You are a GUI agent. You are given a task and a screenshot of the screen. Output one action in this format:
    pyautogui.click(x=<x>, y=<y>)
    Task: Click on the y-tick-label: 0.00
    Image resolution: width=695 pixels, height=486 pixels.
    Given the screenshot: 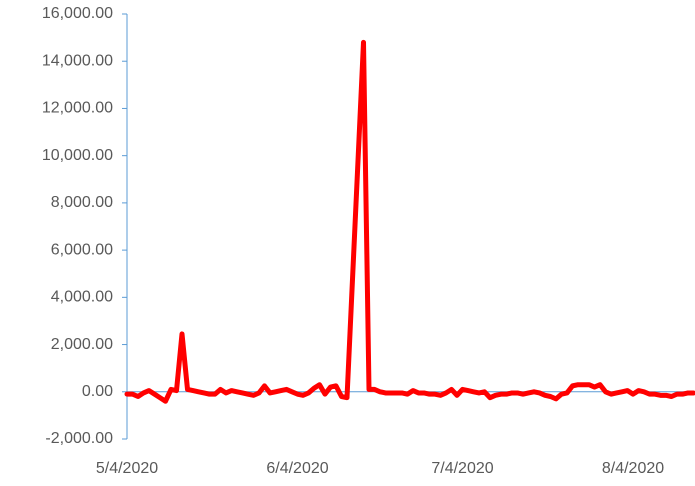 What is the action you would take?
    pyautogui.click(x=97, y=391)
    